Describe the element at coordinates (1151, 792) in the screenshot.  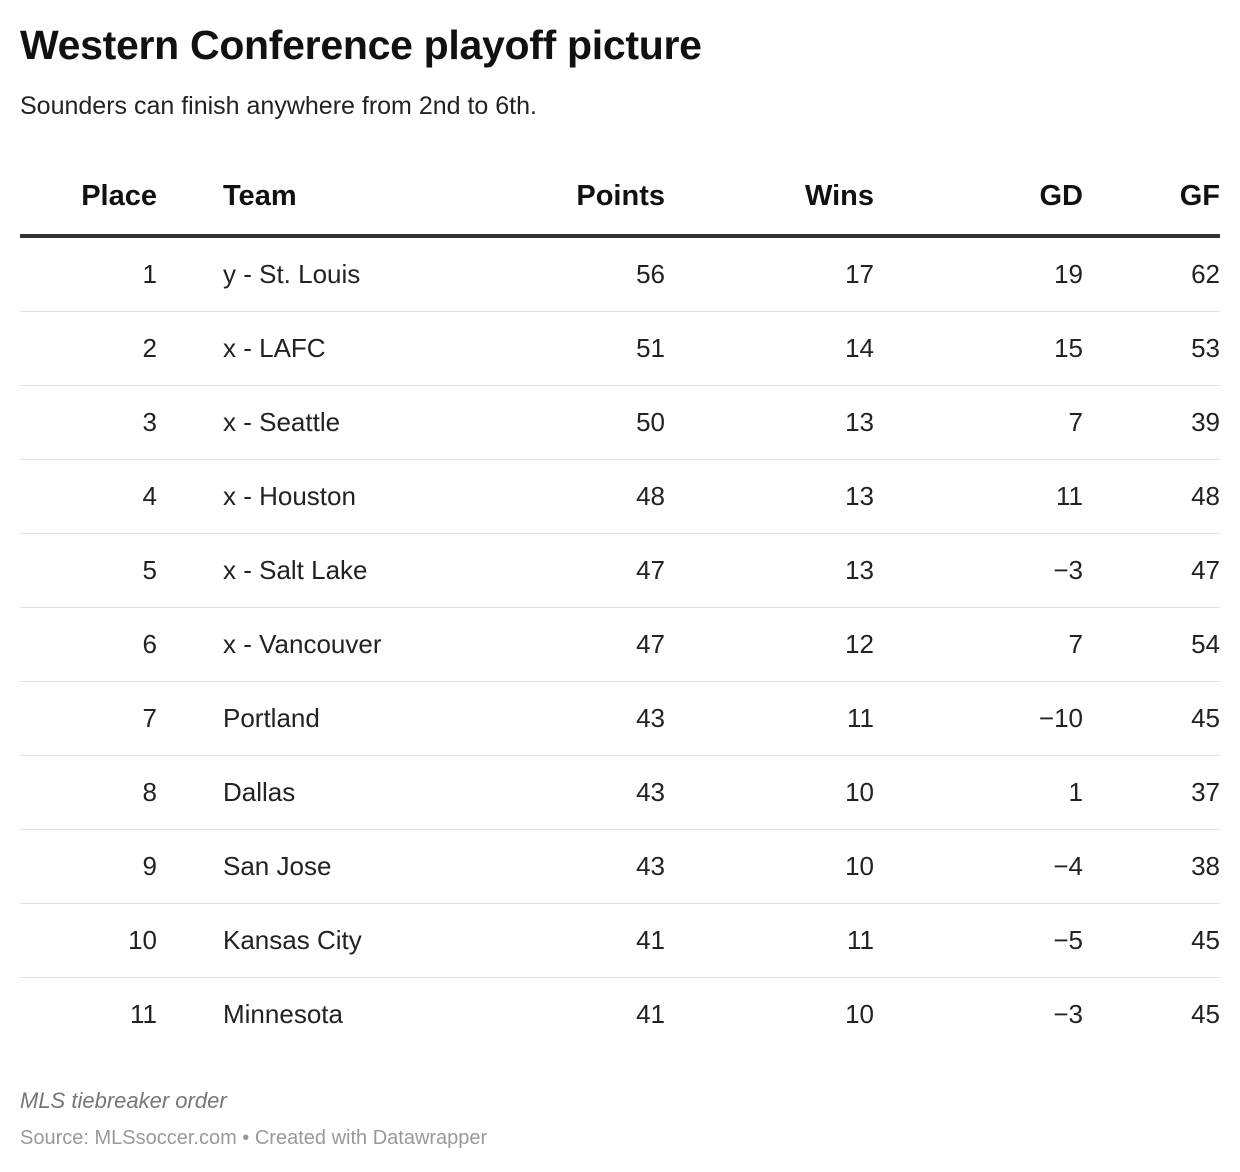
I see `gf-cell: 37` at that location.